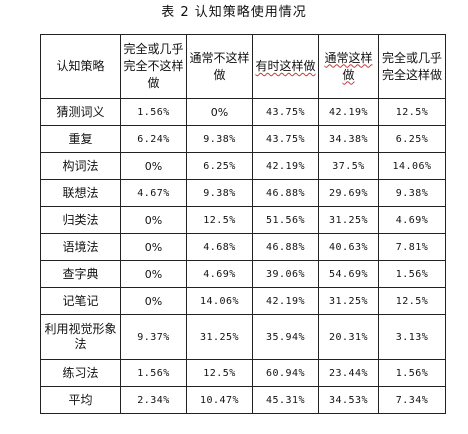 Image resolution: width=468 pixels, height=434 pixels. I want to click on value-cell: 54.69%, so click(348, 274).